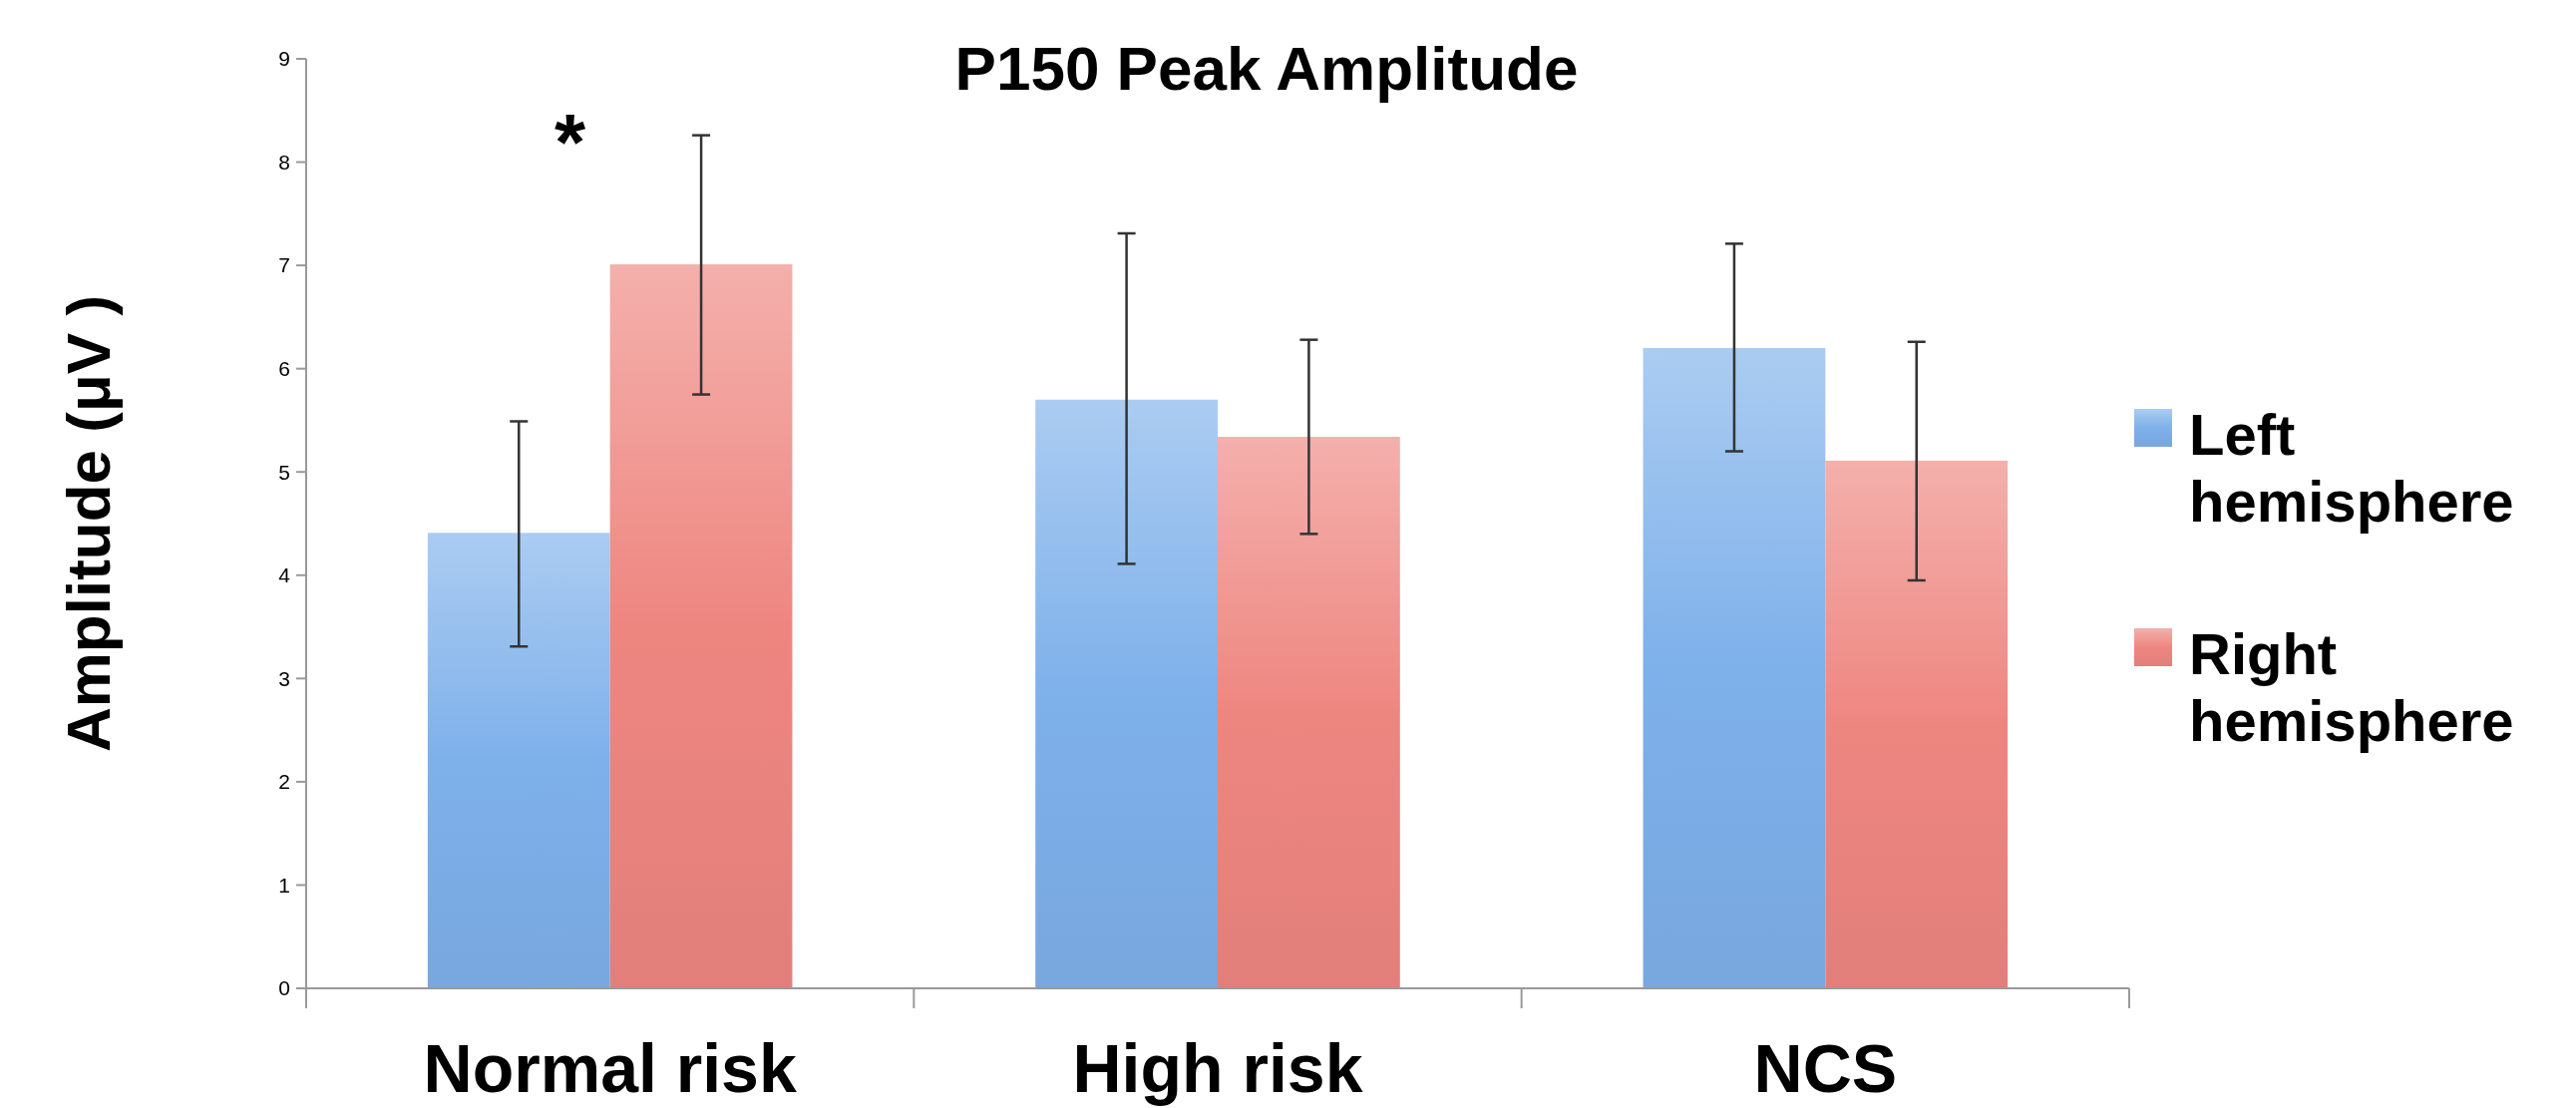  Describe the element at coordinates (1266, 68) in the screenshot. I see `chart-title: P150 Peak Amplitude` at that location.